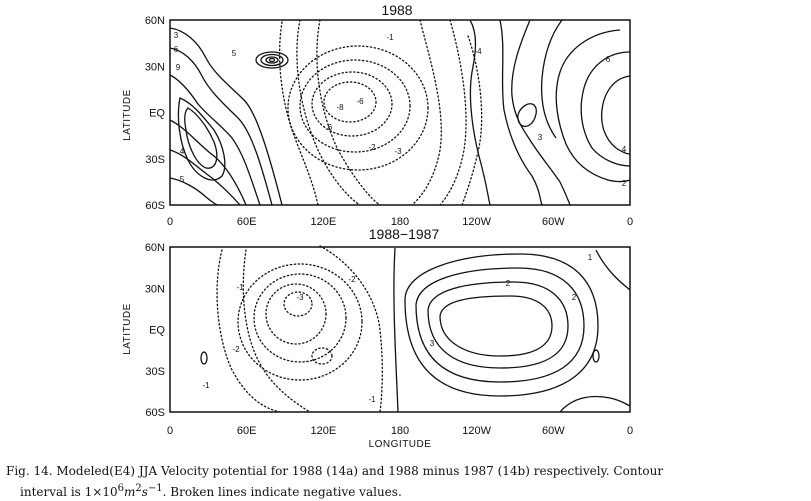 This screenshot has height=501, width=811. What do you see at coordinates (138, 488) in the screenshot?
I see `caption-exponent-2: 2` at bounding box center [138, 488].